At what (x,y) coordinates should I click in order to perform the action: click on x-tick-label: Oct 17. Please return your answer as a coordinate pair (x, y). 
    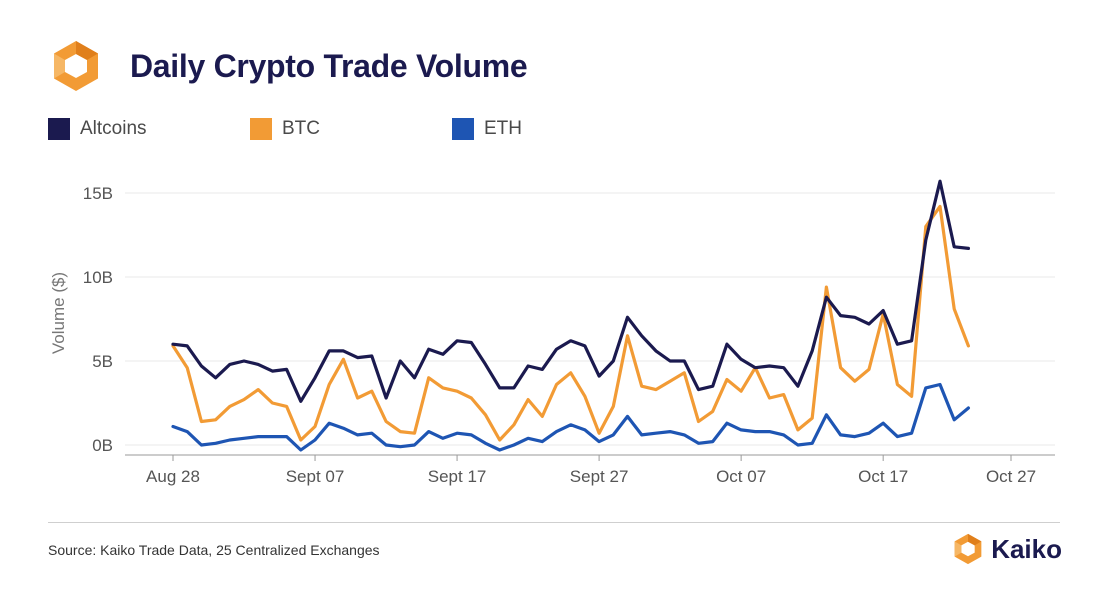
    Looking at the image, I should click on (883, 476).